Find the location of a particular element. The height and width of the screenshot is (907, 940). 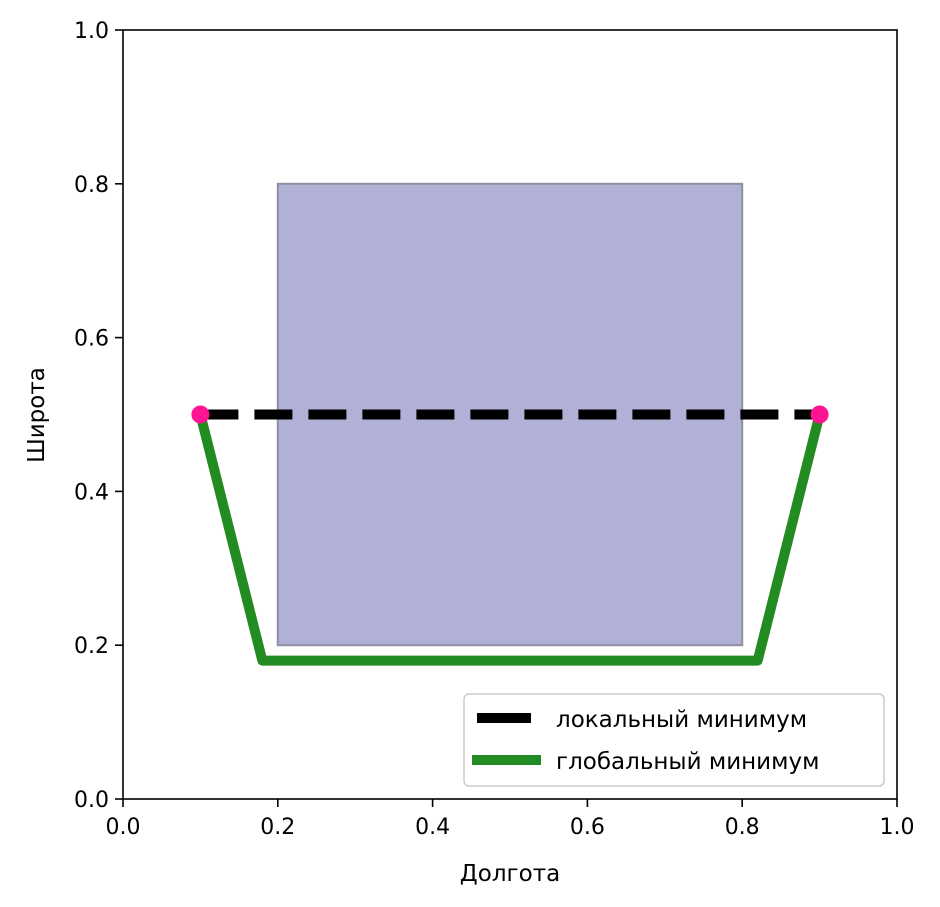

x-tick-label: 1.0 is located at coordinates (897, 827).